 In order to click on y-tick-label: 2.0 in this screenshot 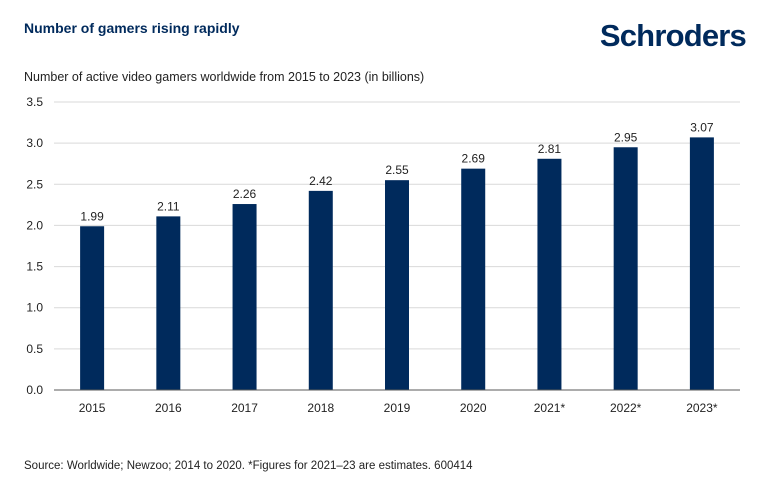, I will do `click(34, 225)`.